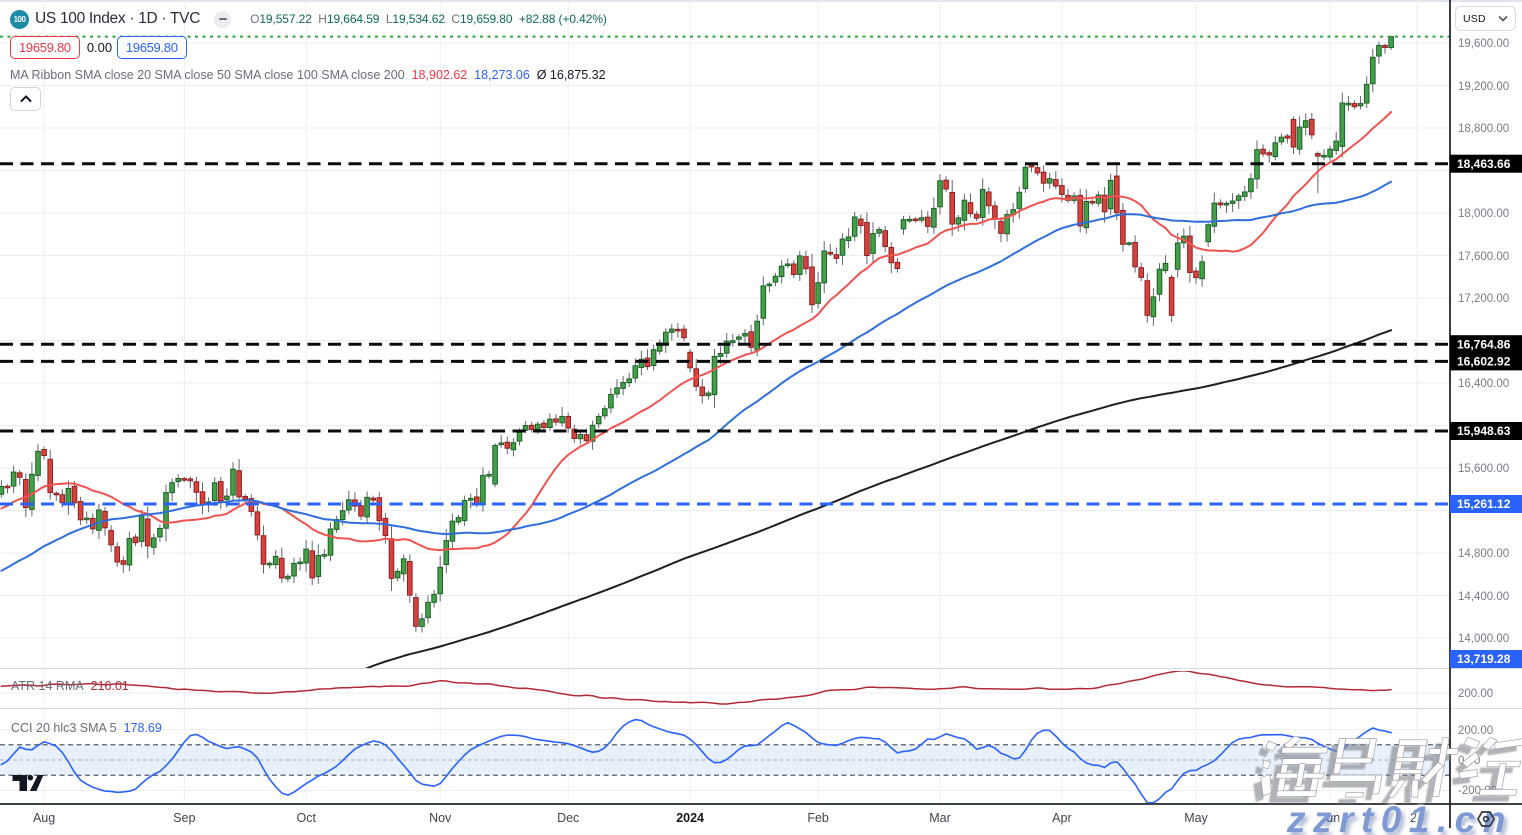  I want to click on svg-text: 24, so click(1417, 818).